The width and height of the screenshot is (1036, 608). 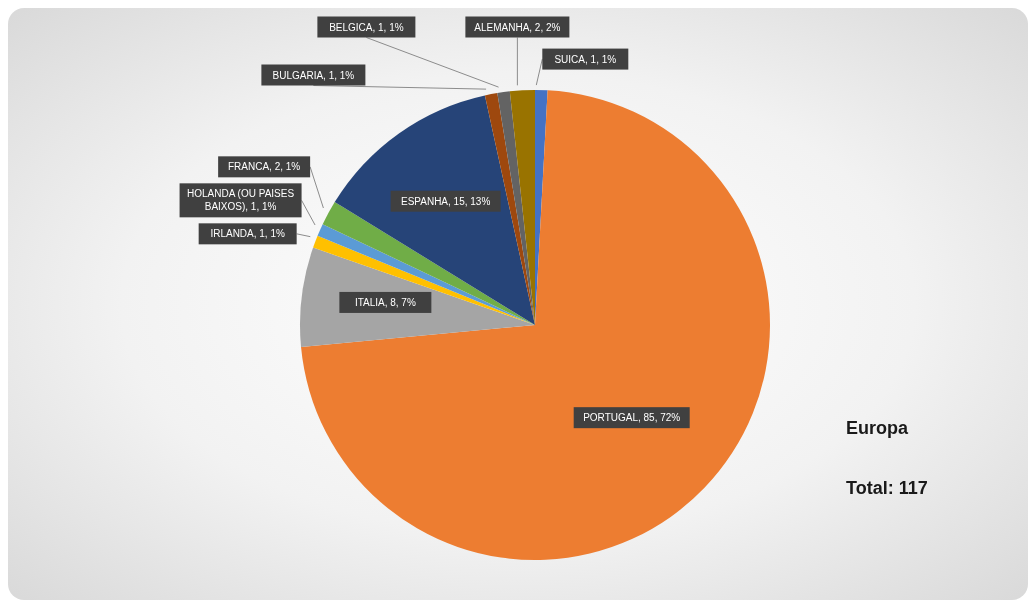 I want to click on slice-label: ESPANHA, 15, 13%, so click(x=445, y=201).